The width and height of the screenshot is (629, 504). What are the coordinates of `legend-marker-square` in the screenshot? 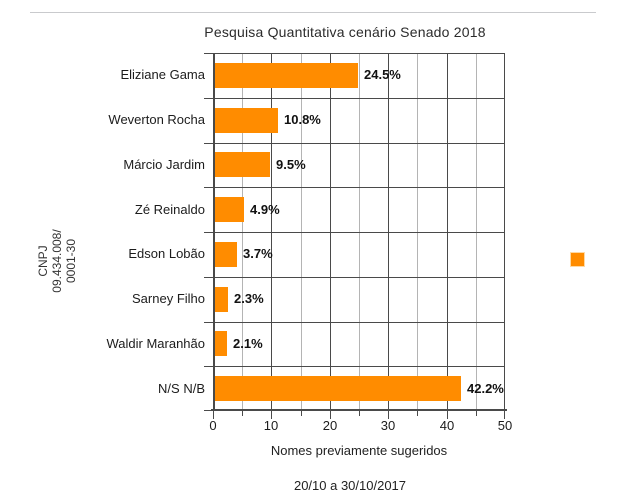 It's located at (577, 259).